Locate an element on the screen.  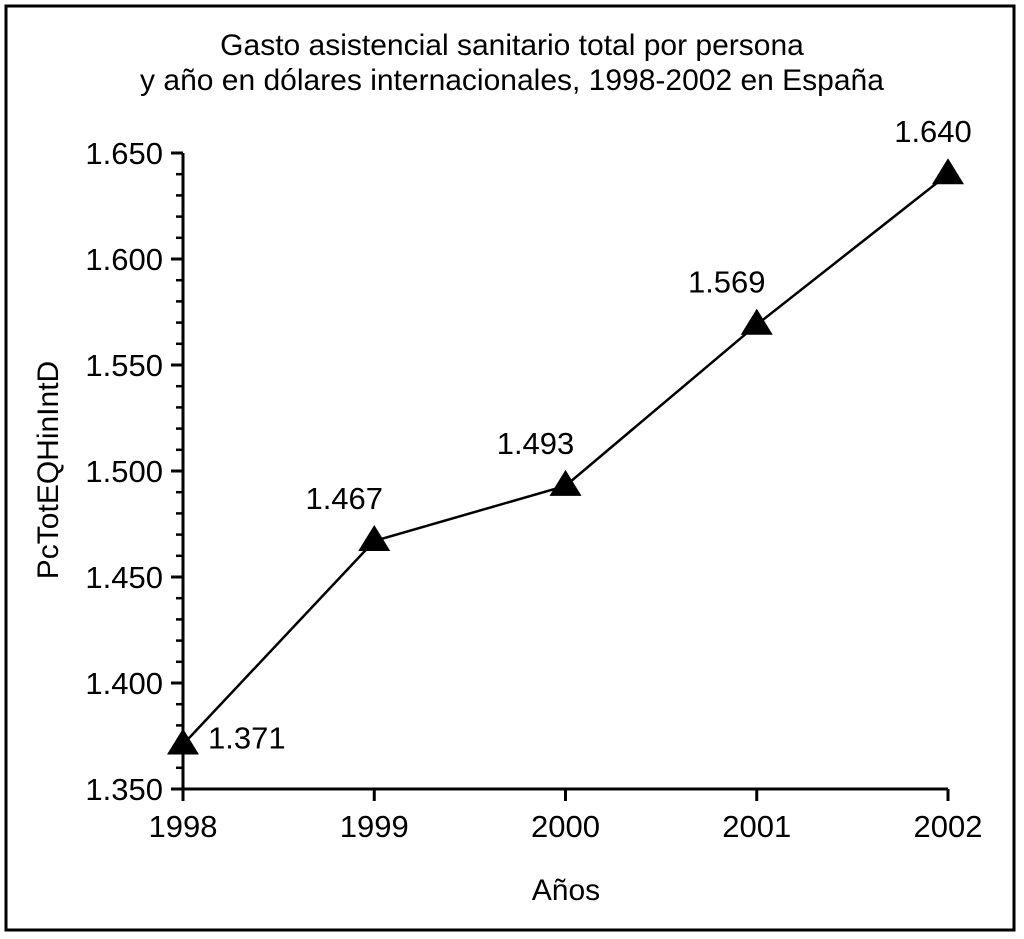
y-tick-label: 1.550 is located at coordinates (124, 365).